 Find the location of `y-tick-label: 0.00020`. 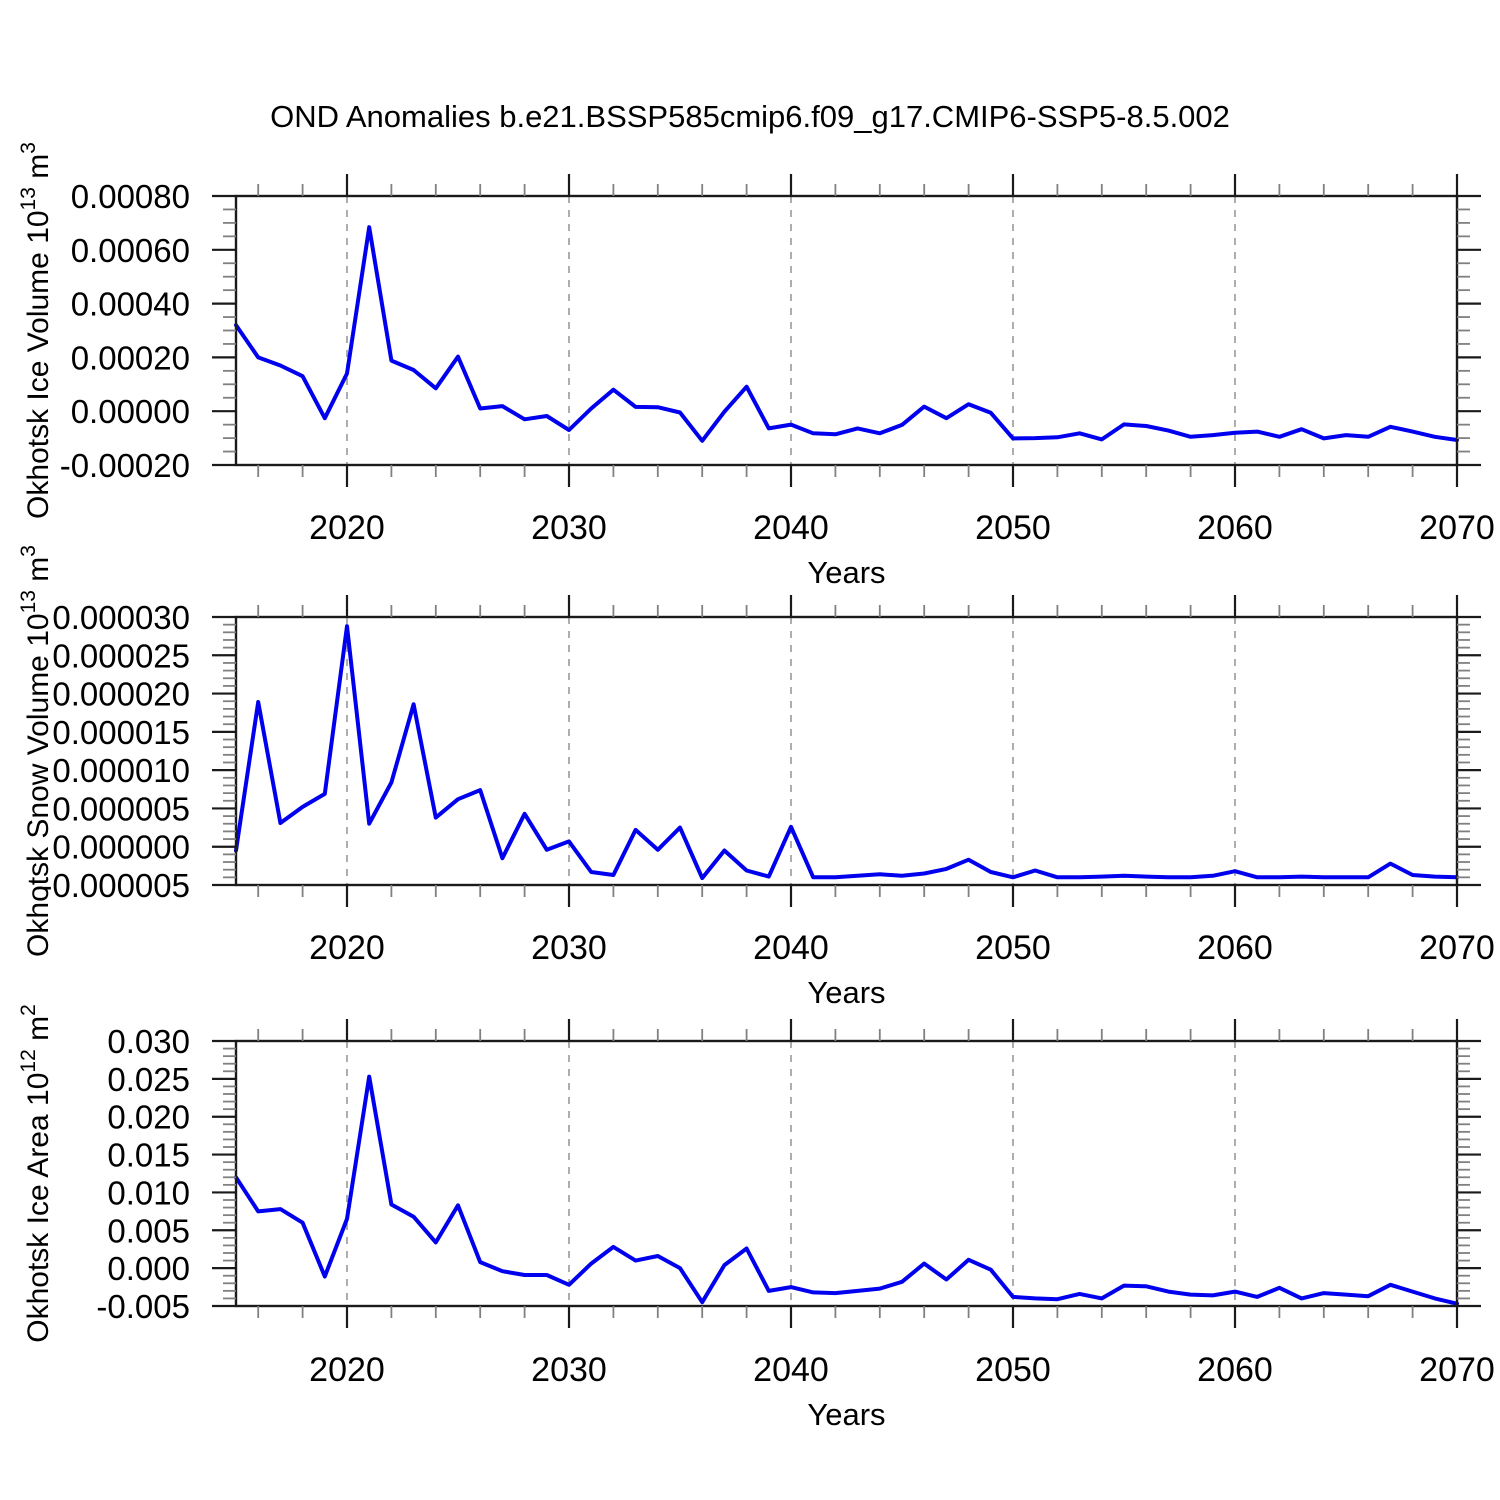

y-tick-label: 0.00020 is located at coordinates (130, 357).